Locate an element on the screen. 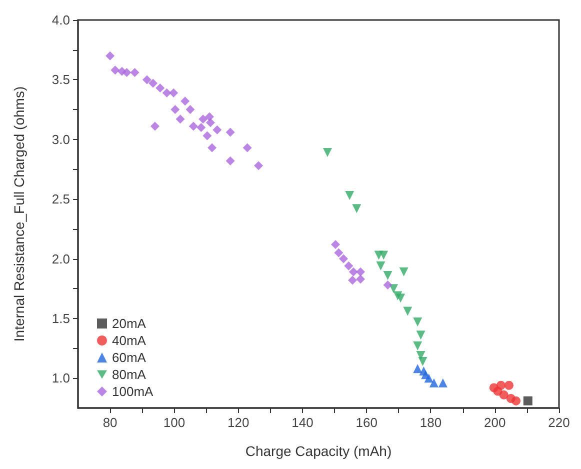  legend-label: 40mA is located at coordinates (129, 340).